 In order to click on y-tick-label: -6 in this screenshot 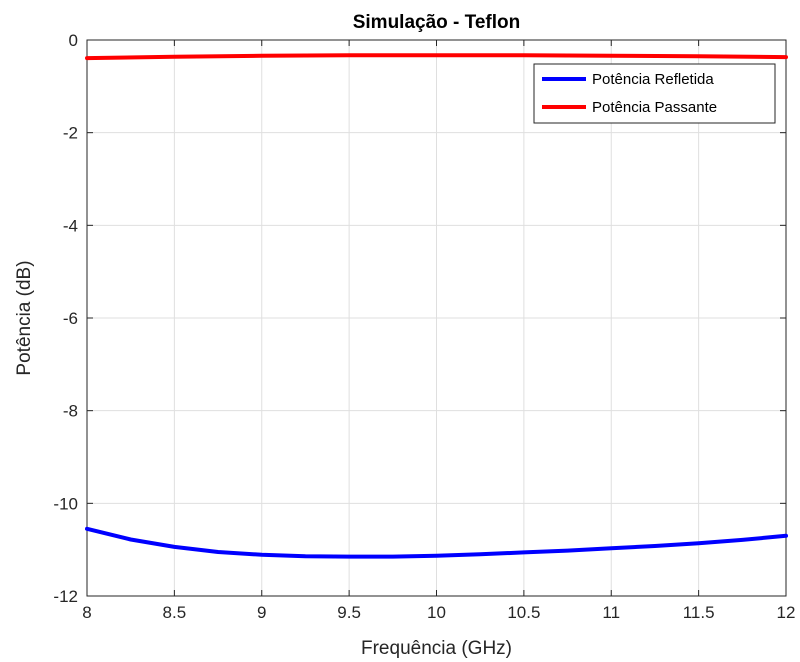, I will do `click(70, 318)`.